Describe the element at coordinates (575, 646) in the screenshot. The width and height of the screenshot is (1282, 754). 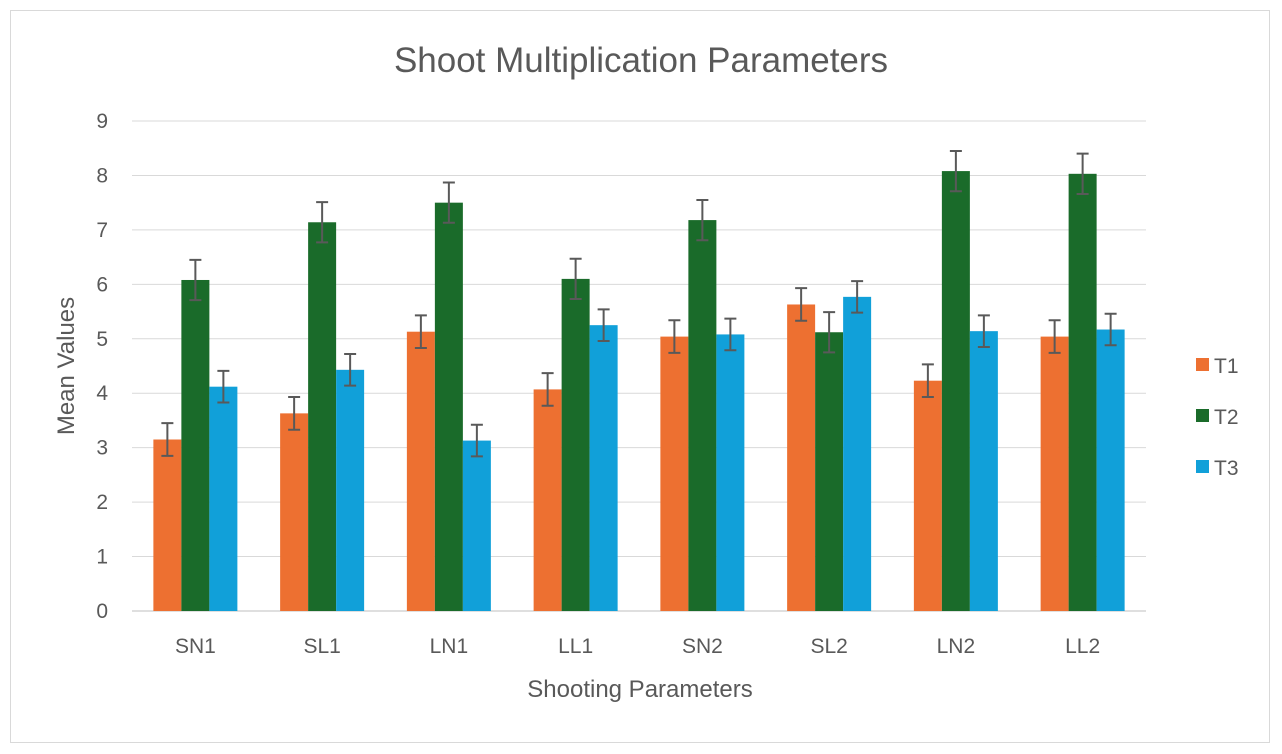
I see `x-tick-label: LL1` at that location.